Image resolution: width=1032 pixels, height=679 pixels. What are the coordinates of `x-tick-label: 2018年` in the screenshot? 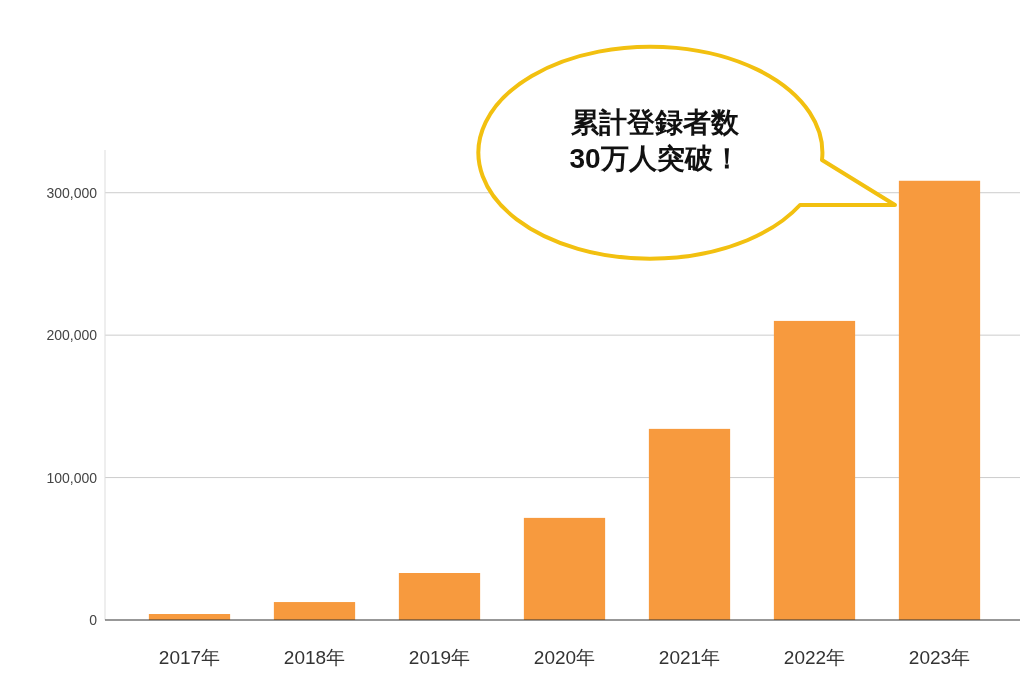 It's located at (314, 657).